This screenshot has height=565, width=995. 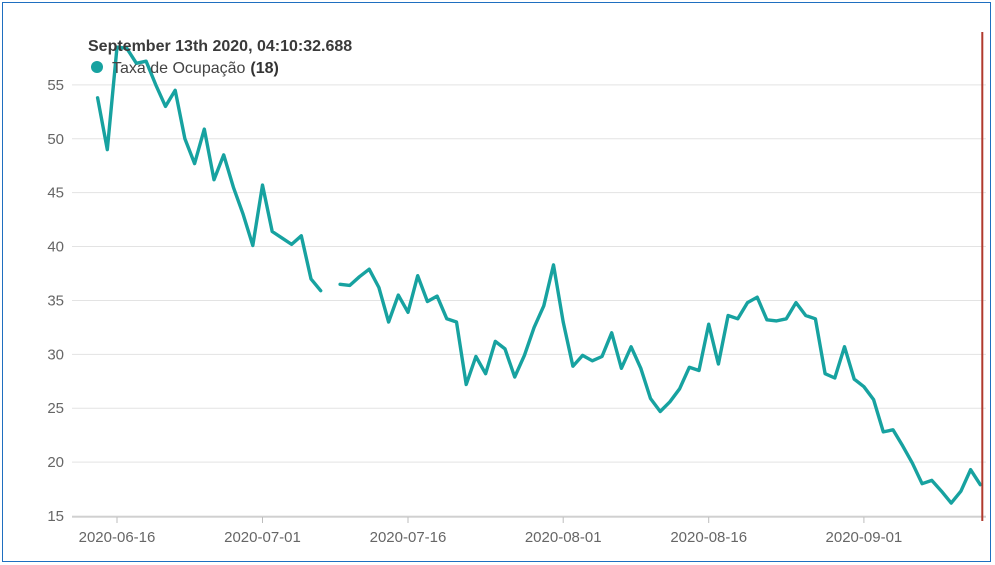 What do you see at coordinates (55, 516) in the screenshot?
I see `y-tick-label: 15` at bounding box center [55, 516].